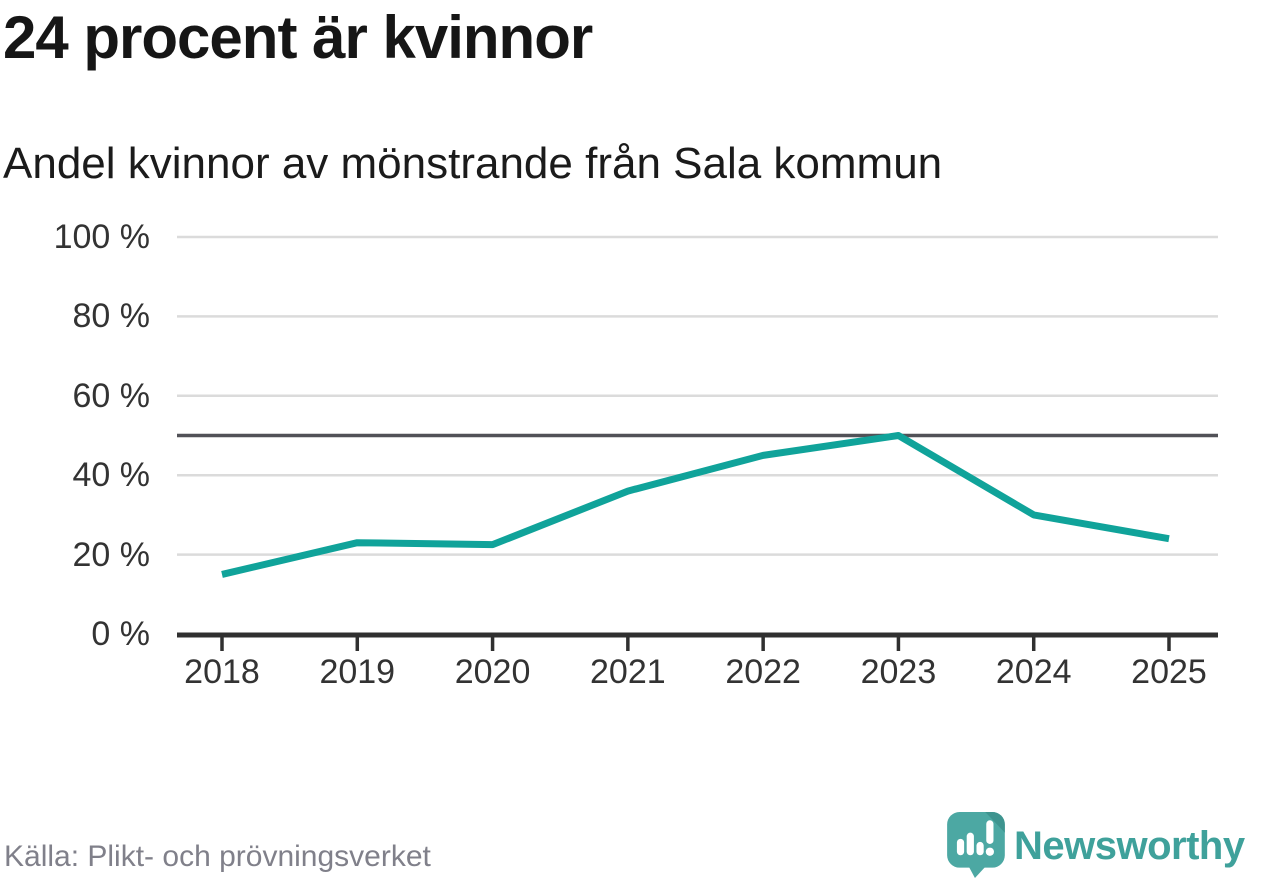 This screenshot has width=1262, height=879. Describe the element at coordinates (1129, 846) in the screenshot. I see `newsworthy-wordmark: Newsworthy` at that location.